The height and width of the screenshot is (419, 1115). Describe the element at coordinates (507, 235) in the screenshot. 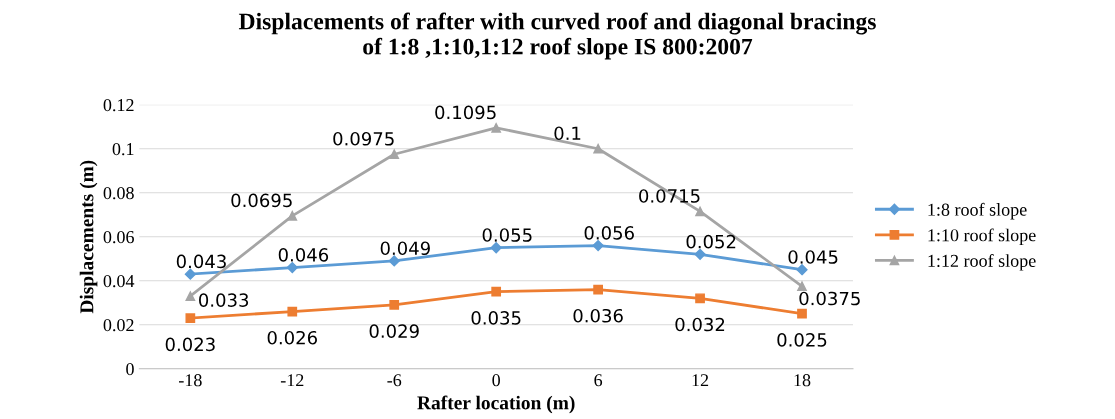

I see `data-label: 0.055` at that location.